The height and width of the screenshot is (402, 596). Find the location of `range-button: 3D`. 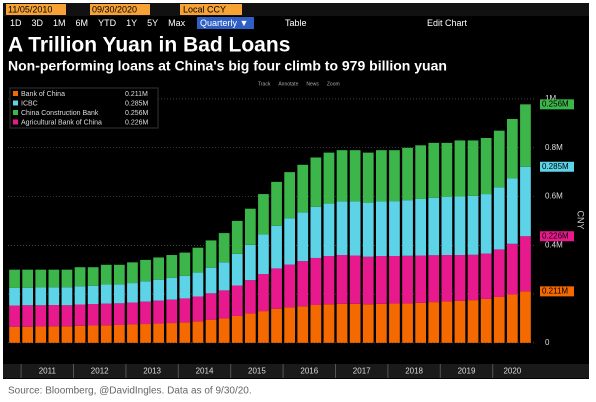

range-button: 3D is located at coordinates (38, 23).